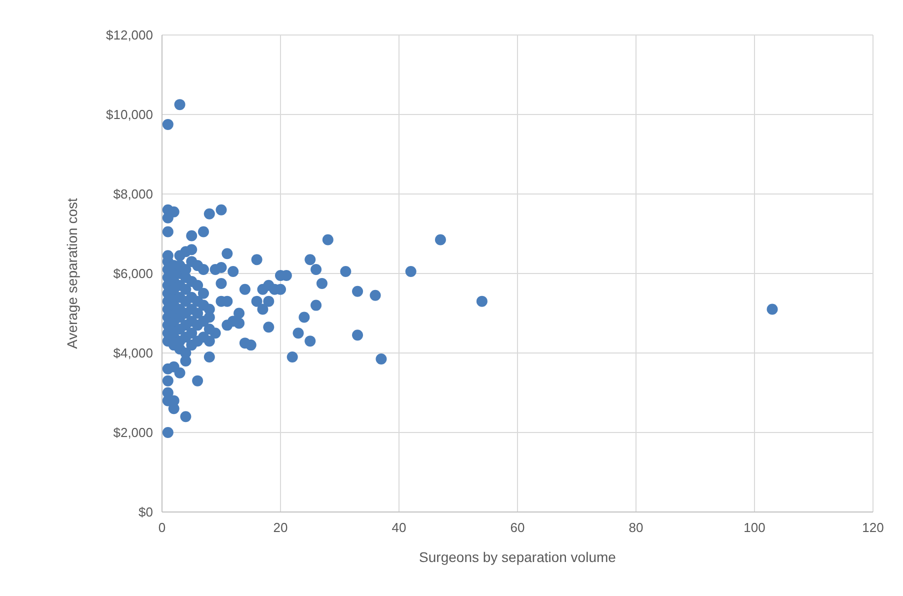 This screenshot has height=596, width=903. What do you see at coordinates (133, 353) in the screenshot?
I see `y-tick-label: $4,000` at bounding box center [133, 353].